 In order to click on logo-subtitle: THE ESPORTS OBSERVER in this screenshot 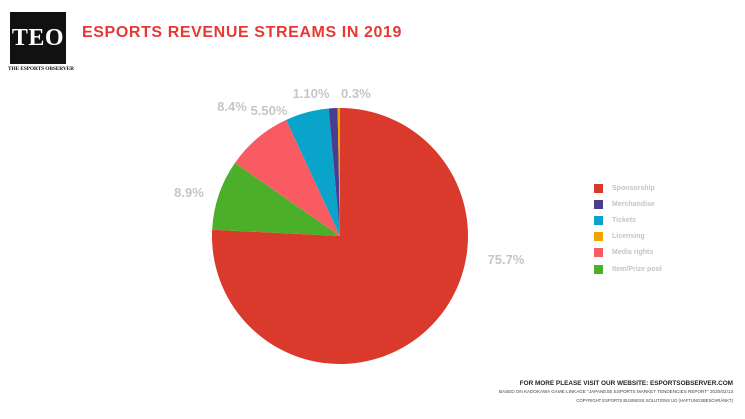, I will do `click(41, 69)`.